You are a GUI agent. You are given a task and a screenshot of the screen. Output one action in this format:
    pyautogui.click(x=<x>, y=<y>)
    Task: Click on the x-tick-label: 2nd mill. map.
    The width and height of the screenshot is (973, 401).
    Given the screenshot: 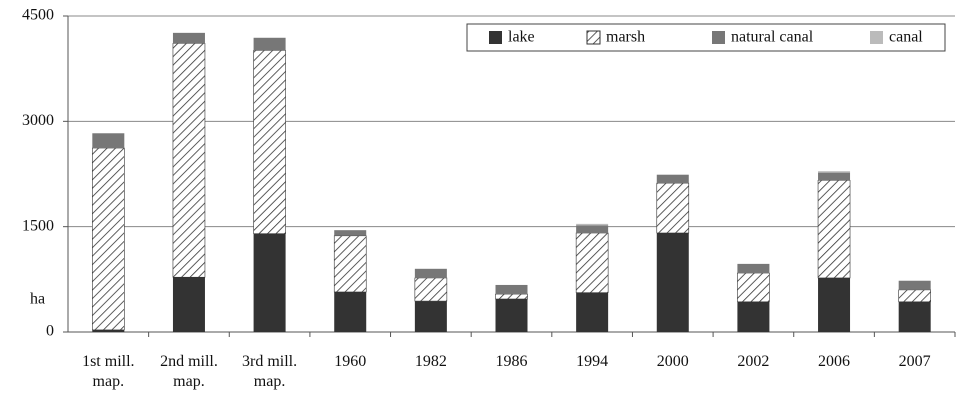 What is the action you would take?
    pyautogui.click(x=189, y=371)
    